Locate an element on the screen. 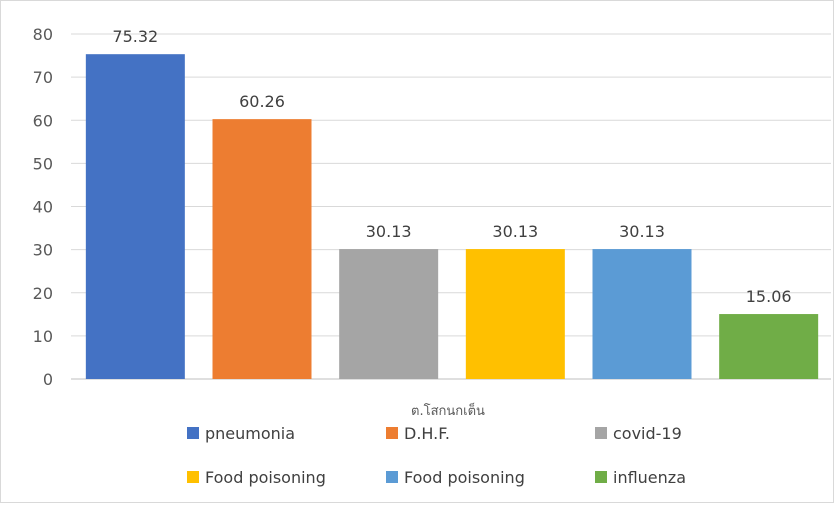 This screenshot has width=834, height=506. data-label: 60.26 is located at coordinates (262, 101).